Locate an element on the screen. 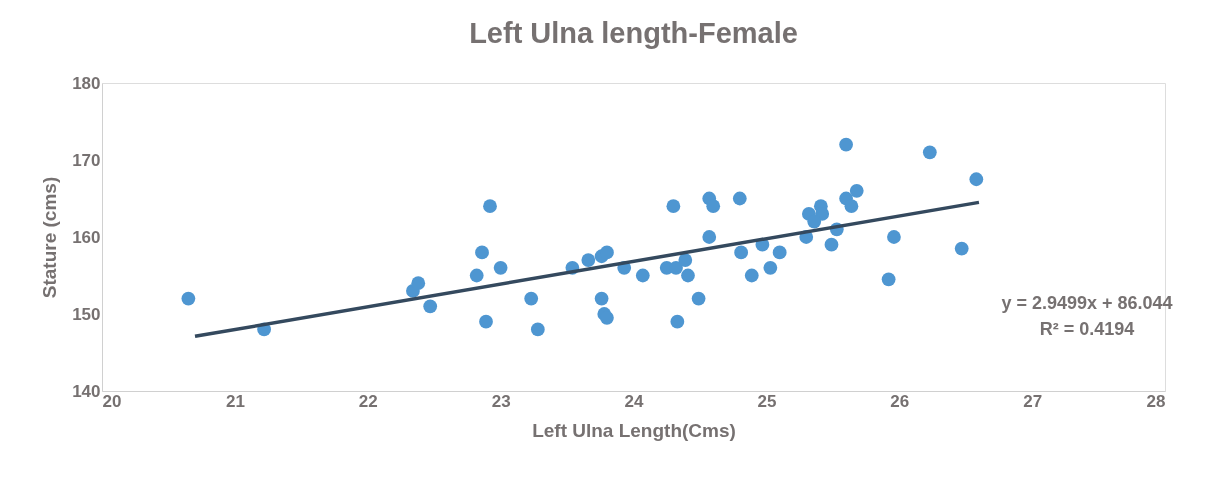 The image size is (1205, 482). y-tick-label: 160 is located at coordinates (86, 237).